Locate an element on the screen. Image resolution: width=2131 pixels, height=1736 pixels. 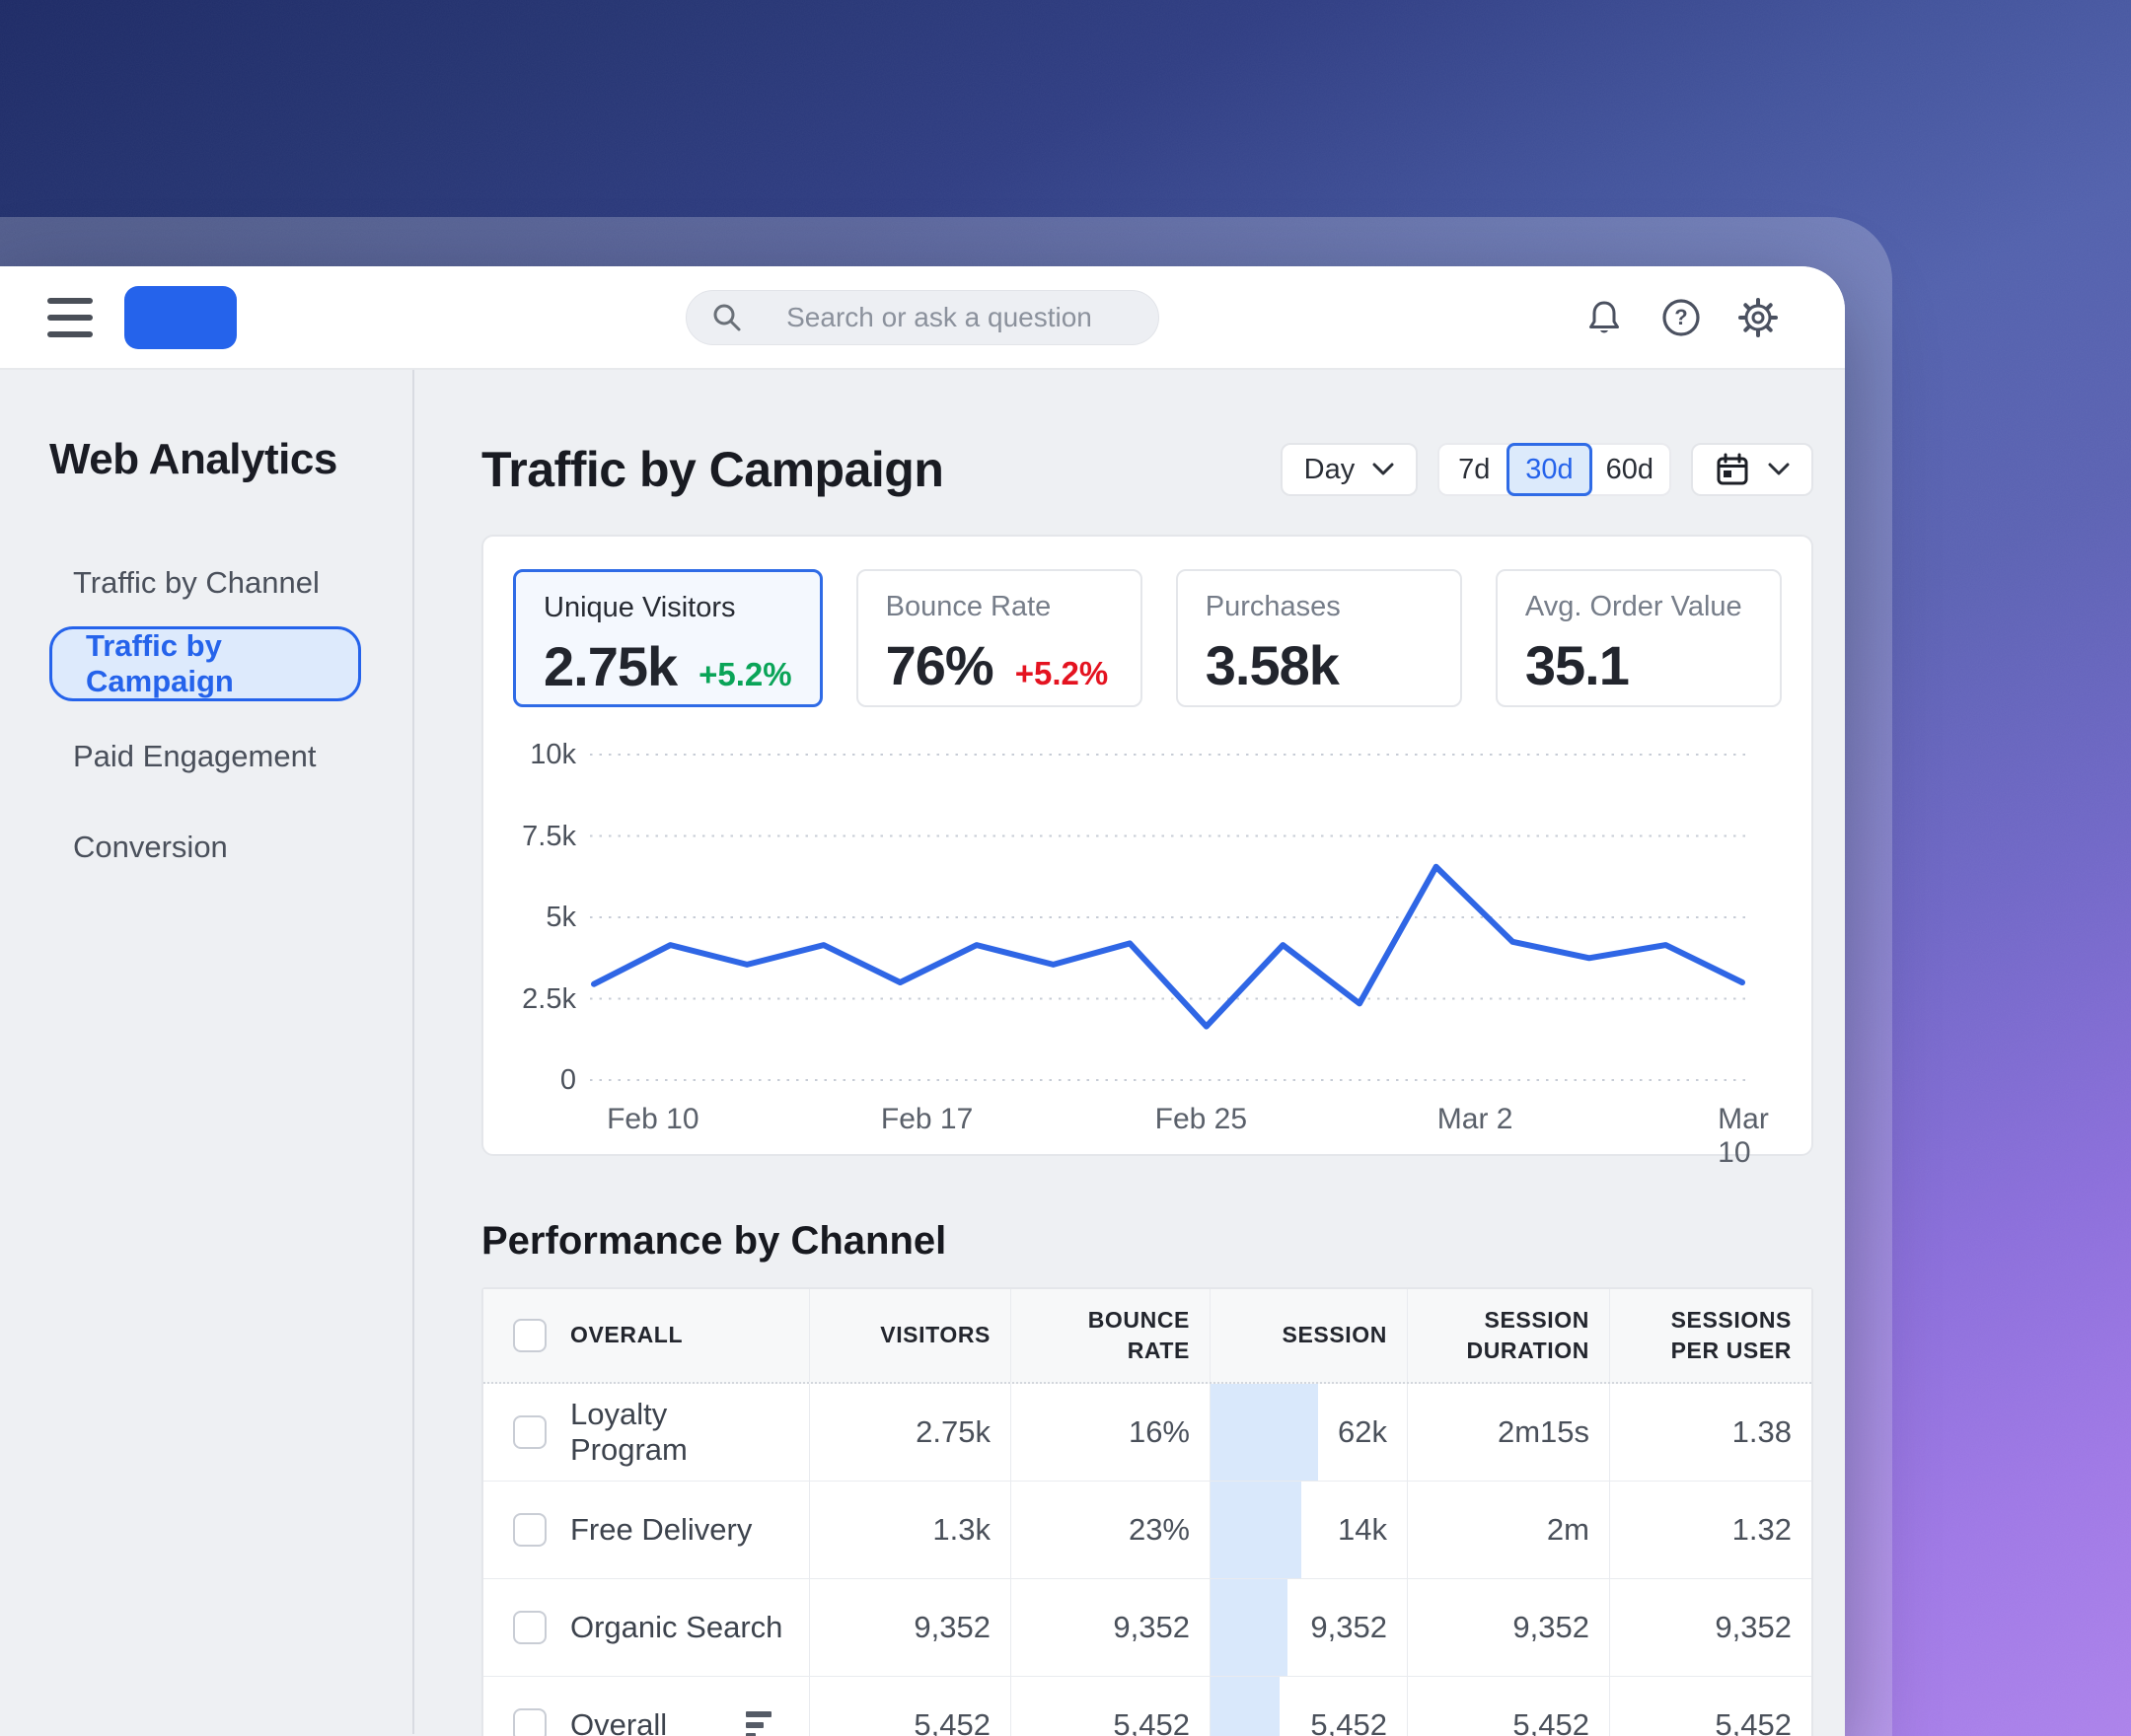
range-button-7d: 7d is located at coordinates (1474, 469).